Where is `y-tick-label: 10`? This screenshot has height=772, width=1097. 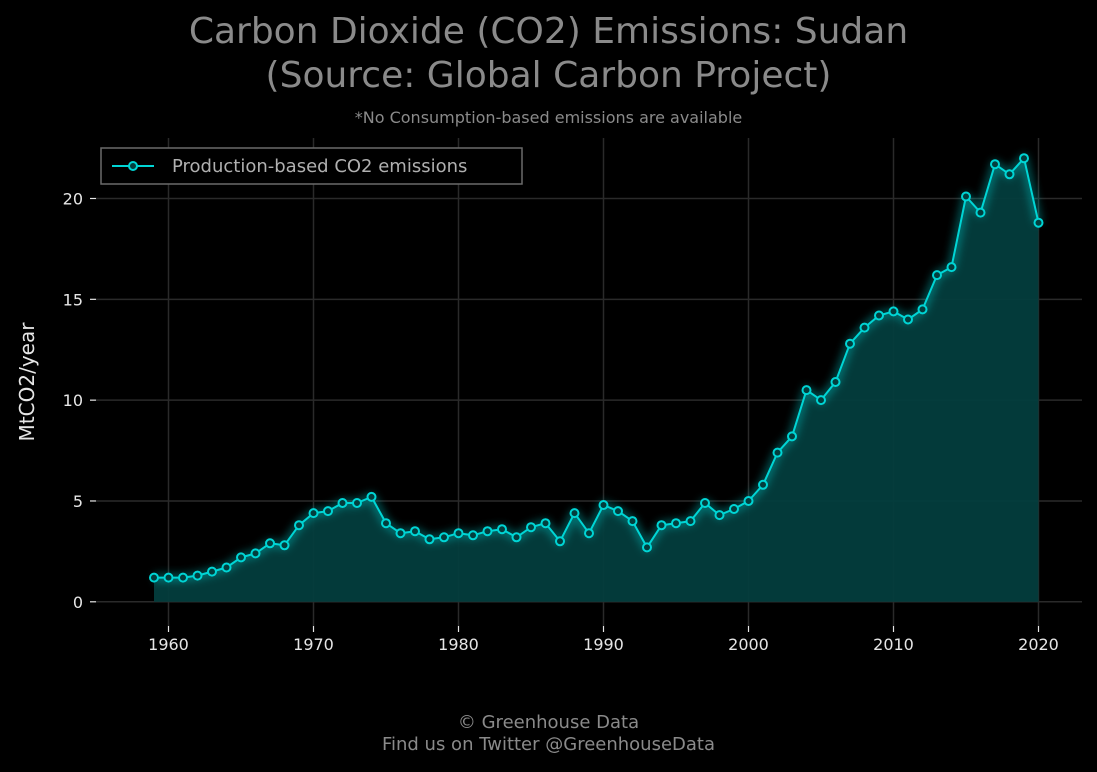 y-tick-label: 10 is located at coordinates (73, 400).